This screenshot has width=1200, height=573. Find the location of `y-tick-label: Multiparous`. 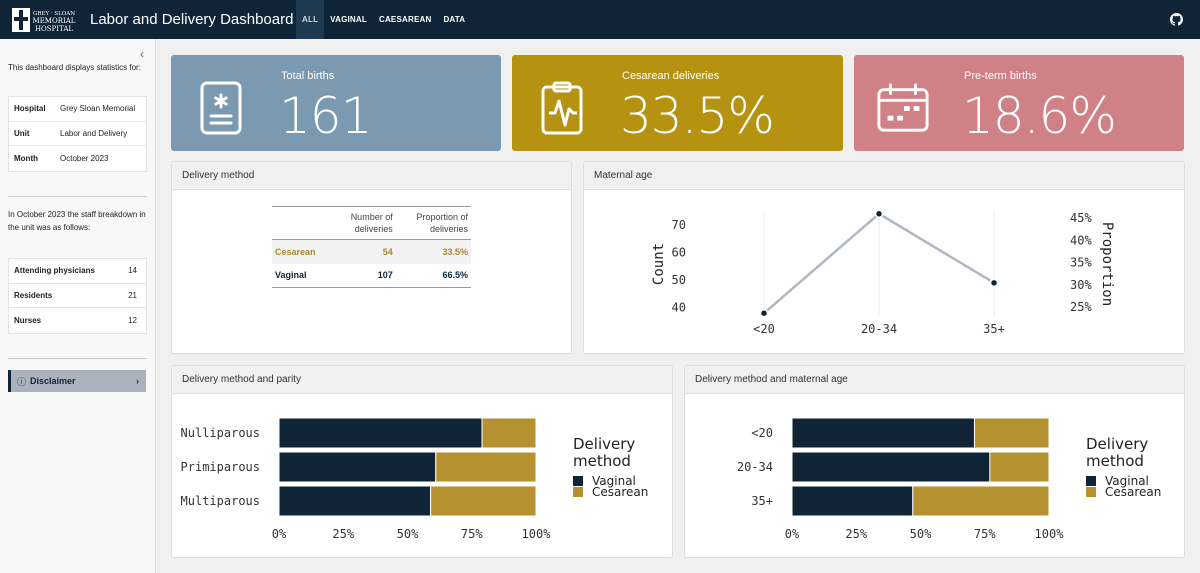

y-tick-label: Multiparous is located at coordinates (220, 501).